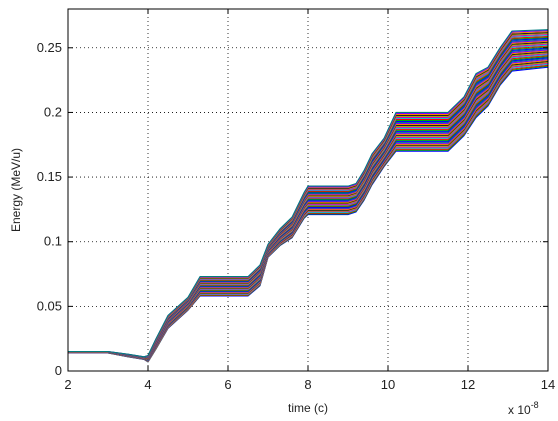 The image size is (558, 421). I want to click on x-axis-label: time (c), so click(308, 408).